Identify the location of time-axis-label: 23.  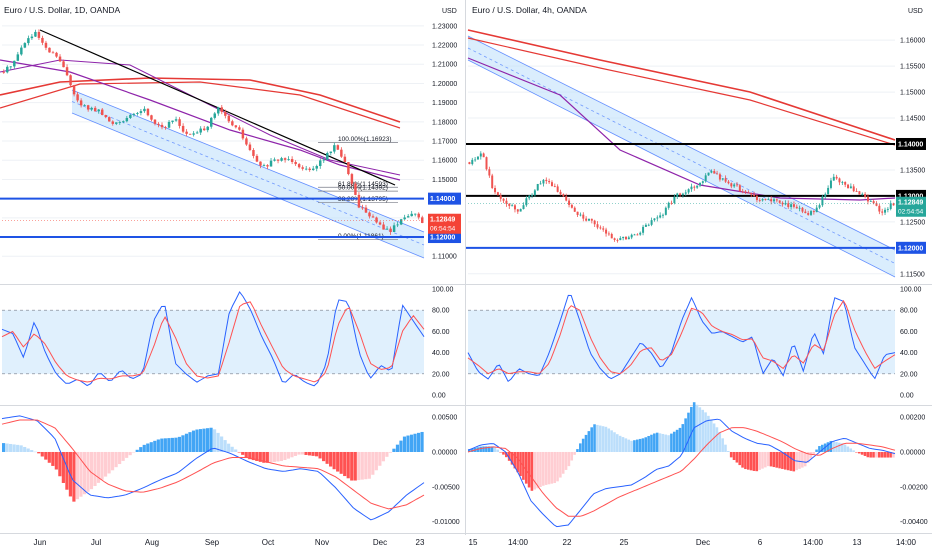
(420, 542).